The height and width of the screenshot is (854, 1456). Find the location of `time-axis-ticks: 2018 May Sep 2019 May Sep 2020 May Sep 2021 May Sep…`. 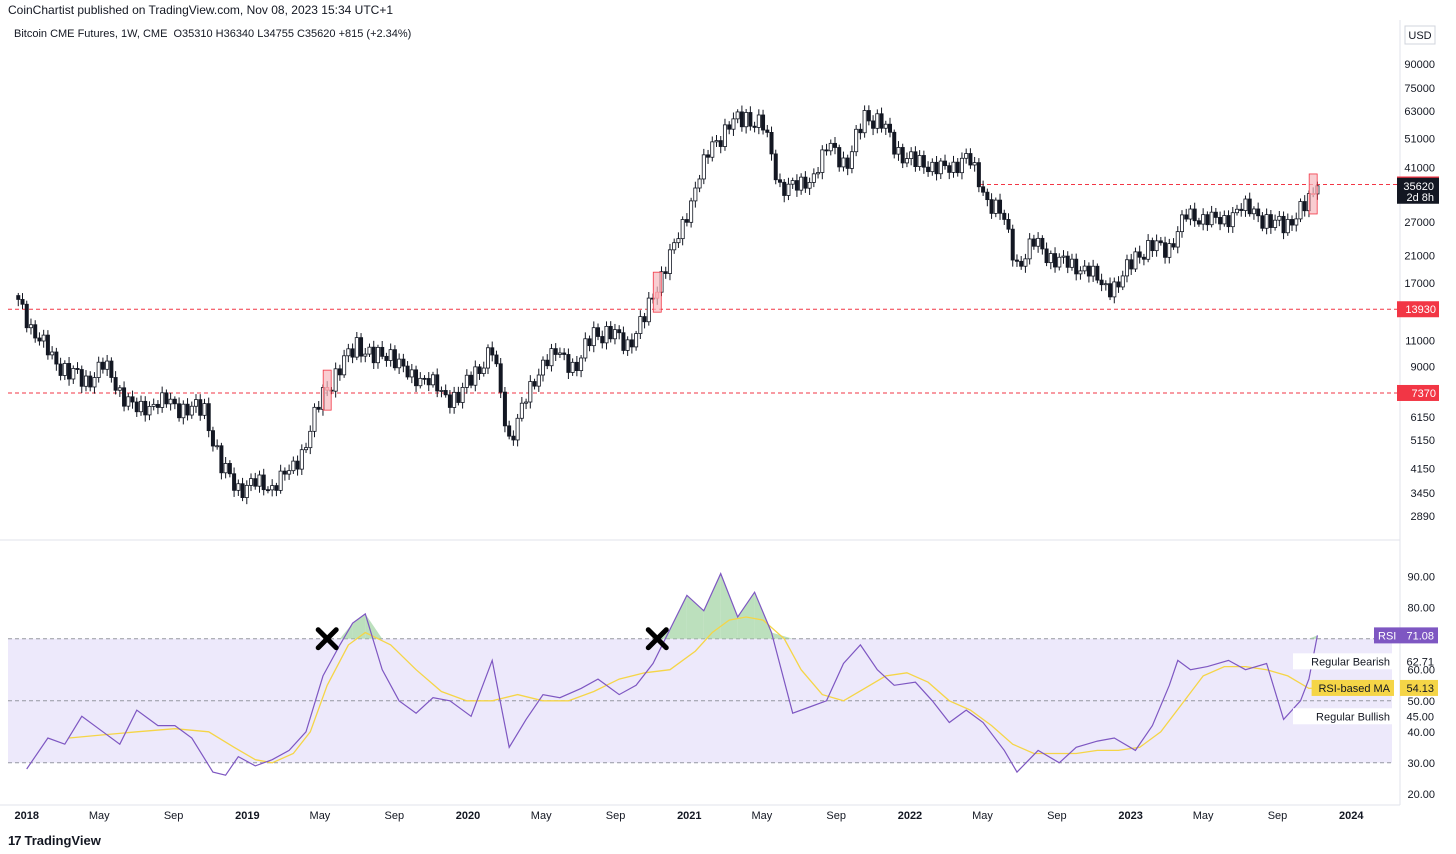

time-axis-ticks: 2018 May Sep 2019 May Sep 2020 May Sep 2021 May Sep… is located at coordinates (689, 816).